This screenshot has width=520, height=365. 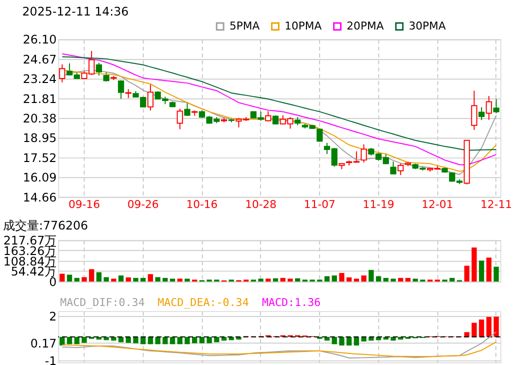 I want to click on y-tick-label: 21.81, so click(x=39, y=99).